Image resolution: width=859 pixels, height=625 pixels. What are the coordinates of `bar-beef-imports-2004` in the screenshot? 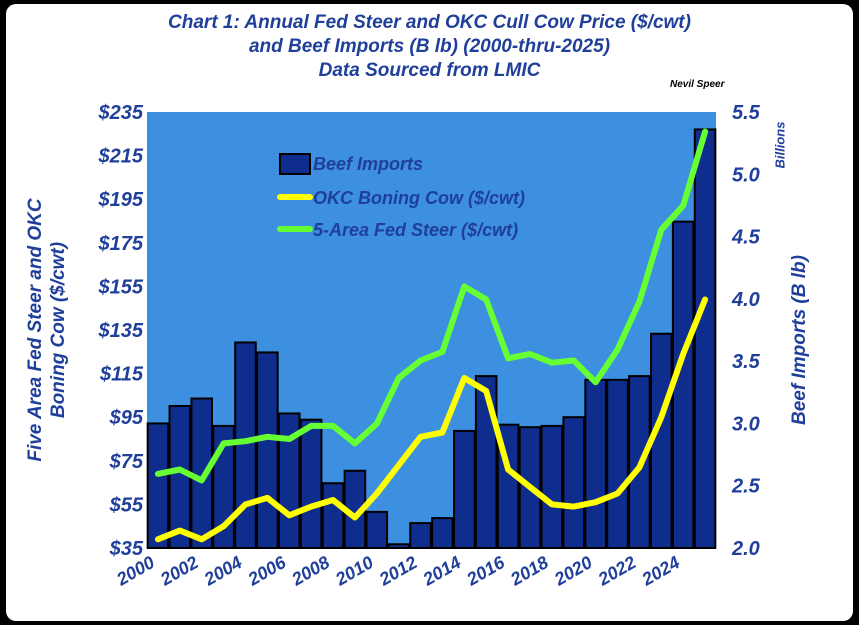 It's located at (245, 445).